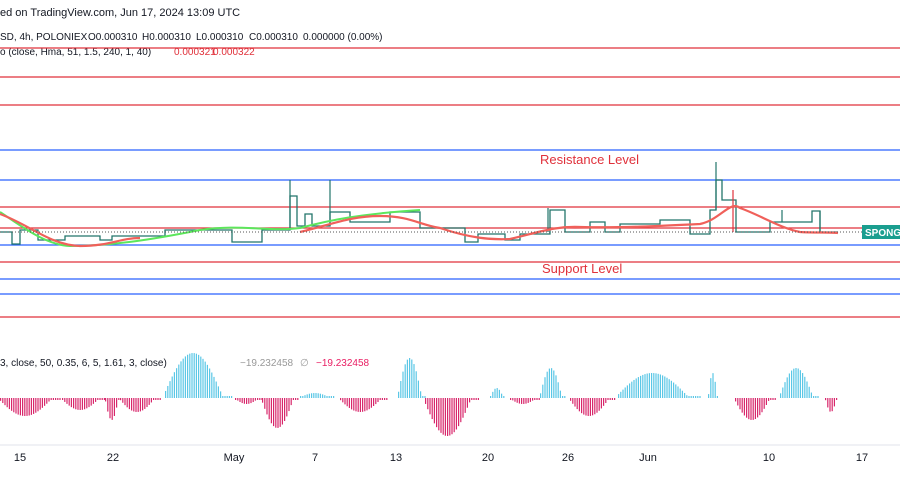  I want to click on indicator-value: 0.000322, so click(234, 52).